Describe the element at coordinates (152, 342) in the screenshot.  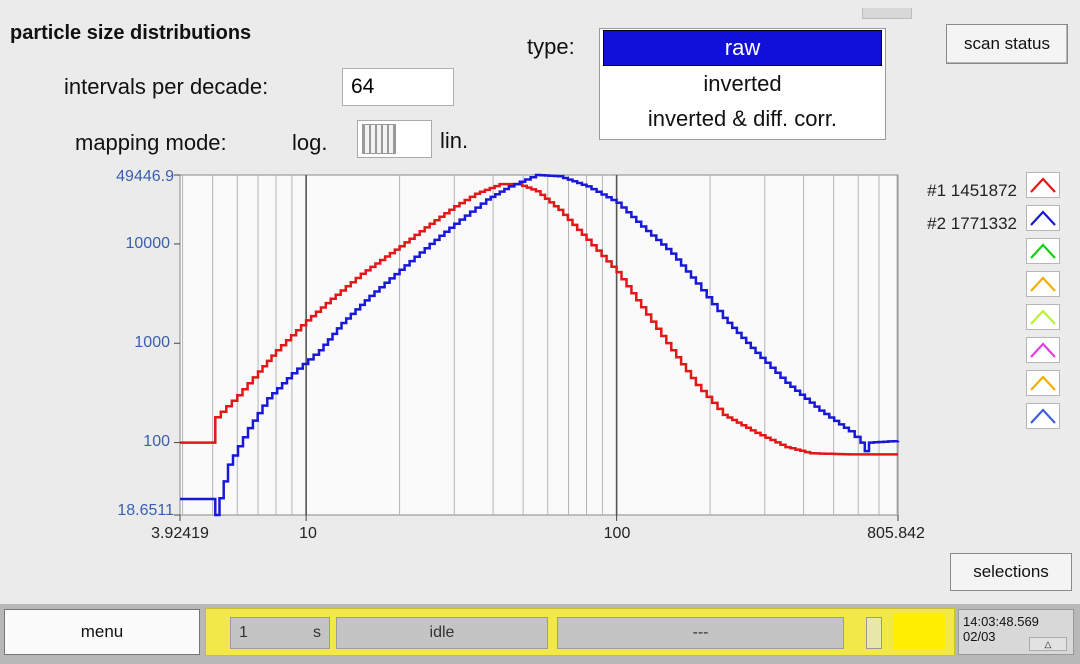
I see `y-tick-label-1000: 1000` at that location.